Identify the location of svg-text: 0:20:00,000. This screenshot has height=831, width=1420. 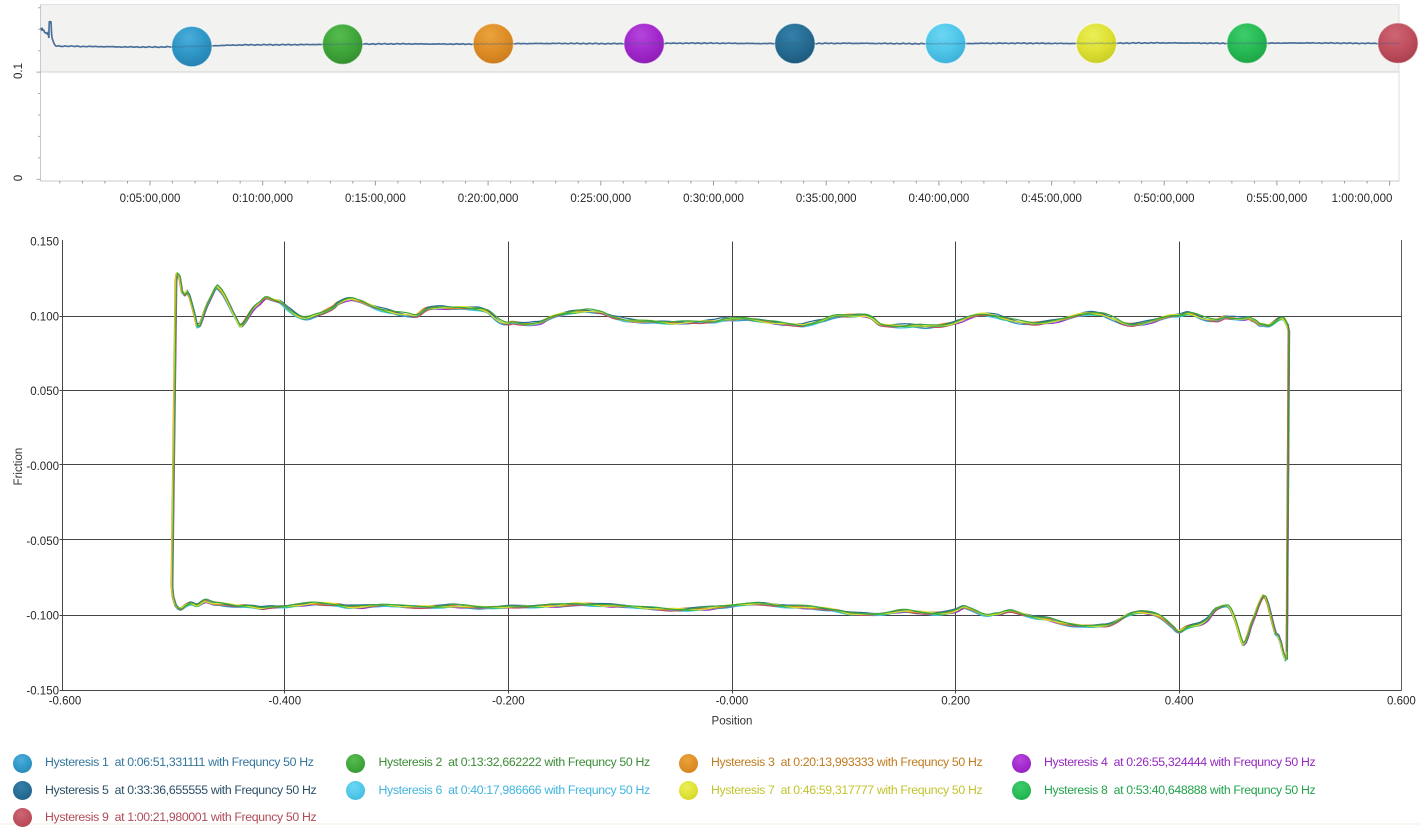
(488, 199).